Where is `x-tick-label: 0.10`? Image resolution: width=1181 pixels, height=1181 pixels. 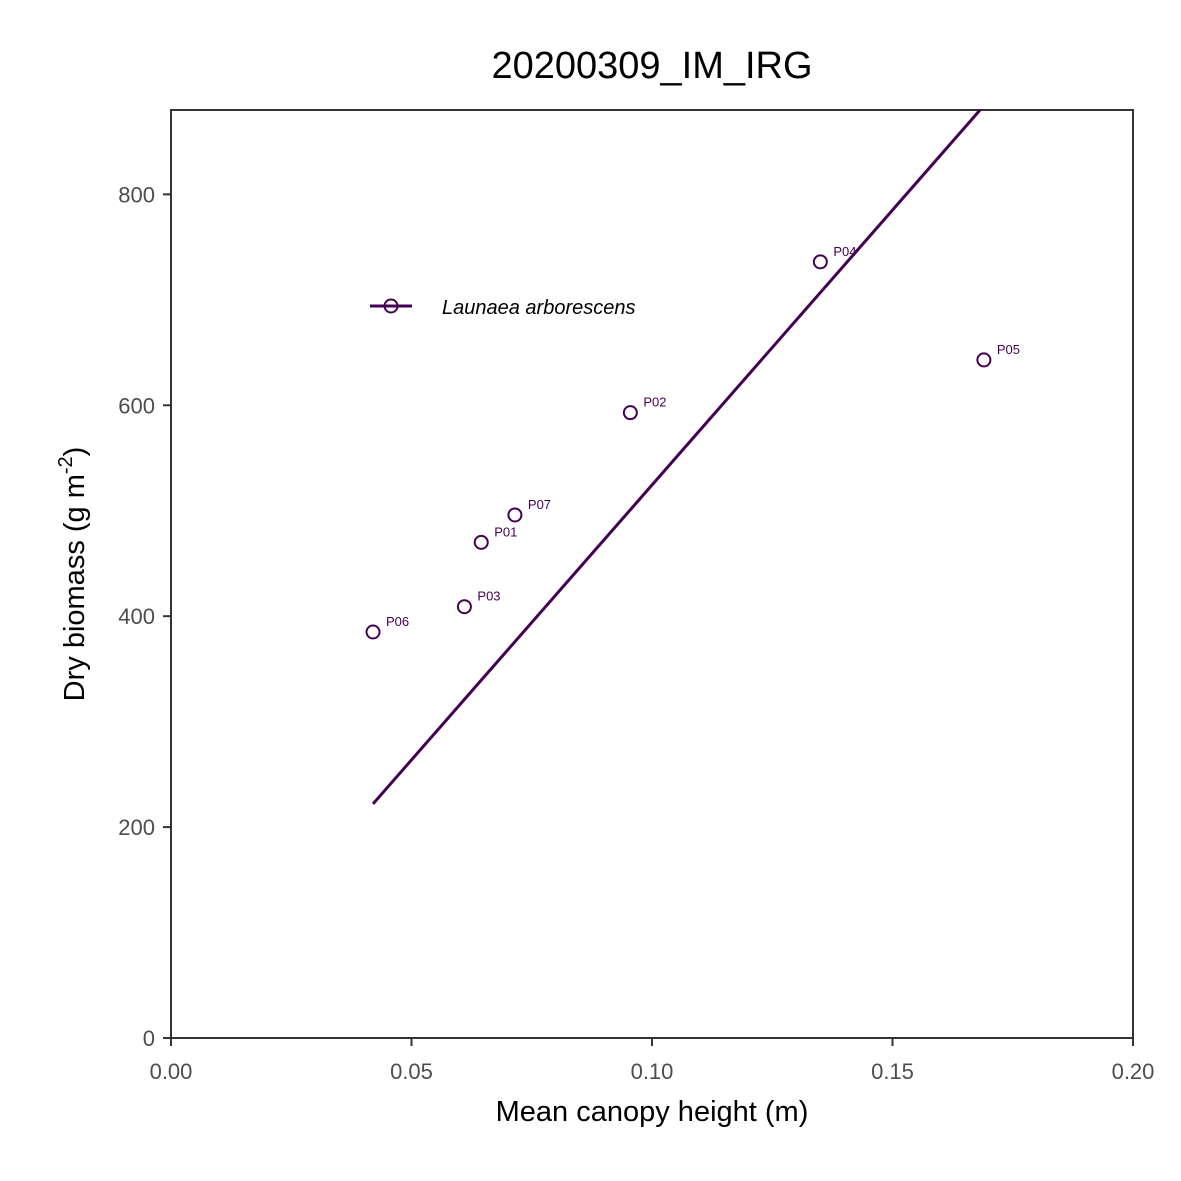
x-tick-label: 0.10 is located at coordinates (652, 1071).